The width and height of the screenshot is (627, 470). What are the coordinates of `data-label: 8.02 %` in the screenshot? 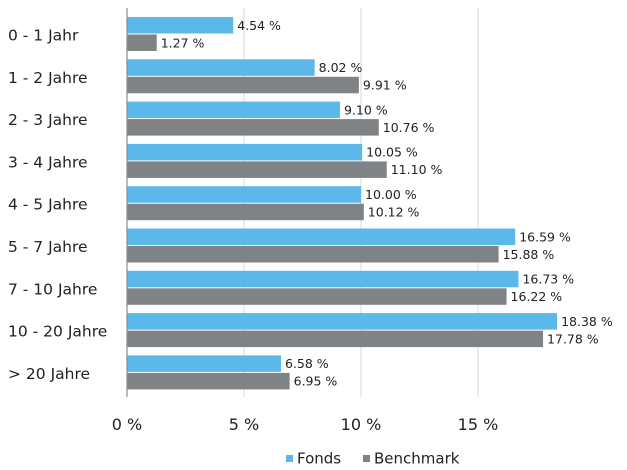 It's located at (341, 67).